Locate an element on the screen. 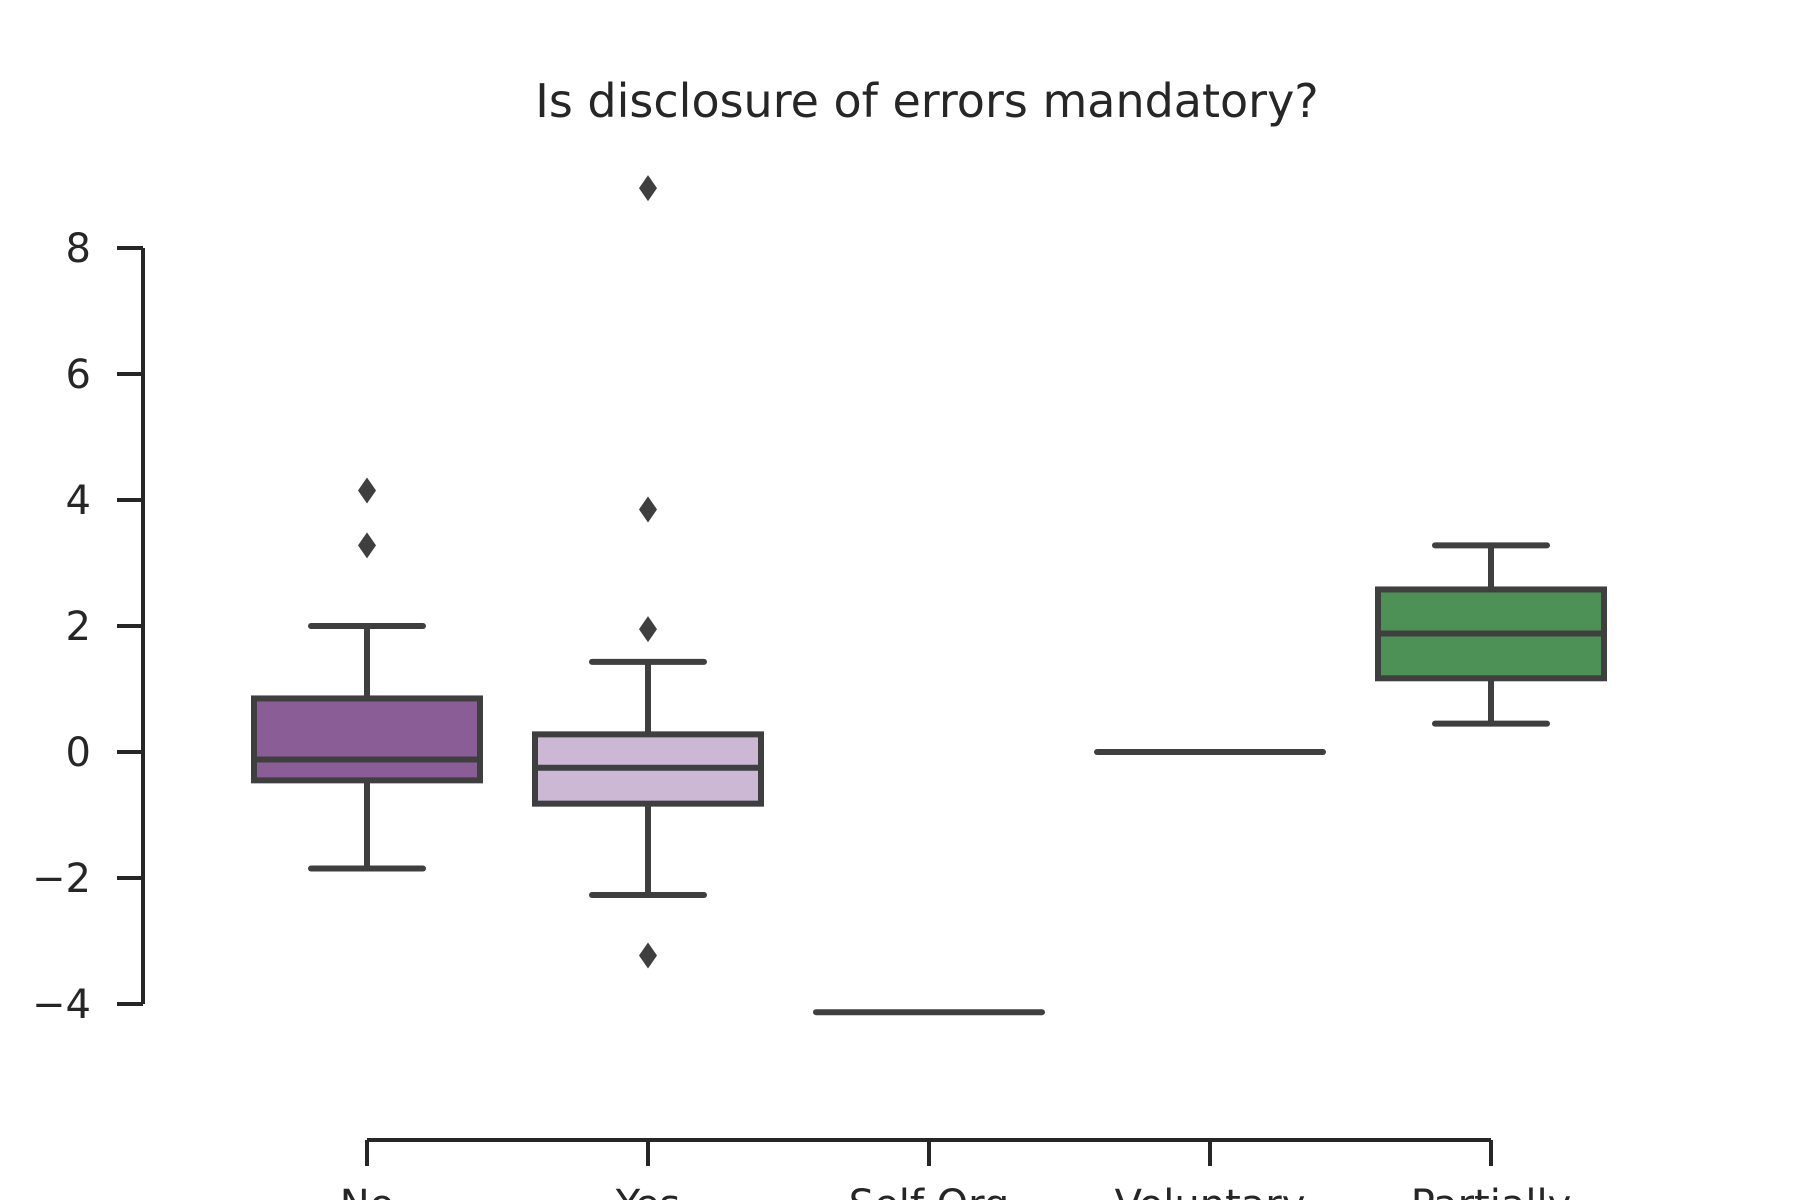  y-axis: 8 6 4 2 0 −2 −4 is located at coordinates (88, 627).